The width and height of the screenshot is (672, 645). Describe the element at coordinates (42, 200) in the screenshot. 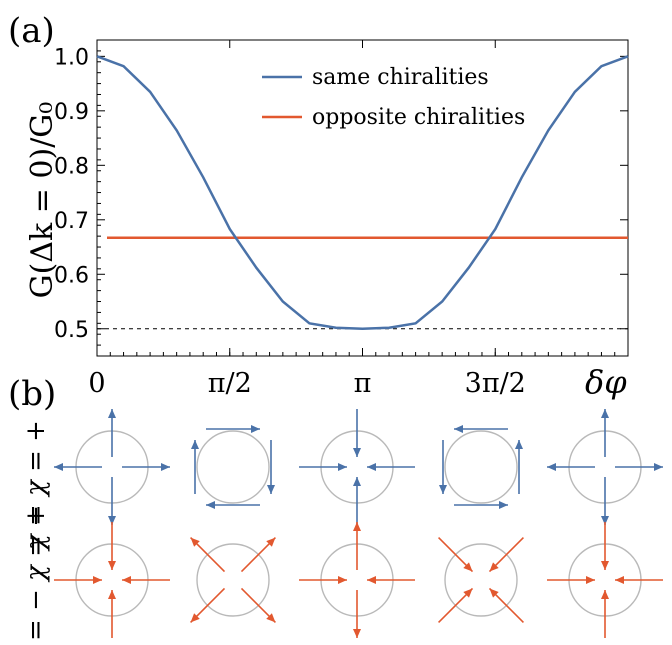

I see `y-axis-label: G(Δk = 0)/G₀` at that location.